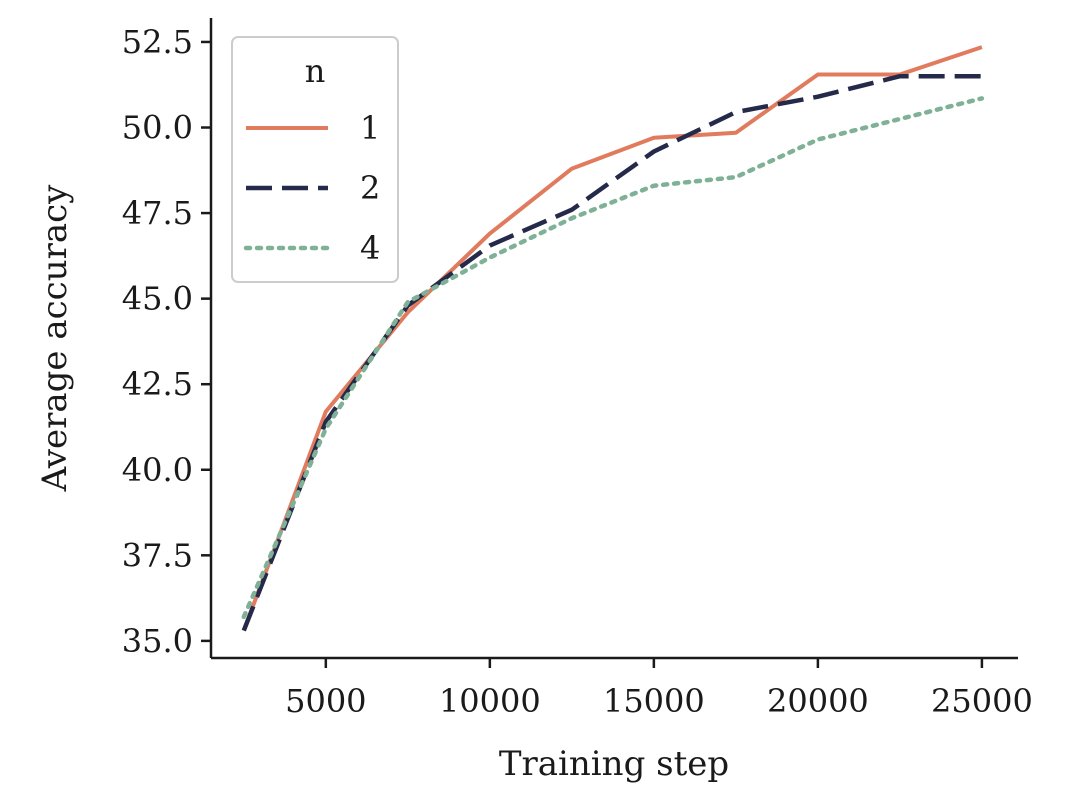 The height and width of the screenshot is (797, 1080). What do you see at coordinates (315, 71) in the screenshot?
I see `legend-title: n` at bounding box center [315, 71].